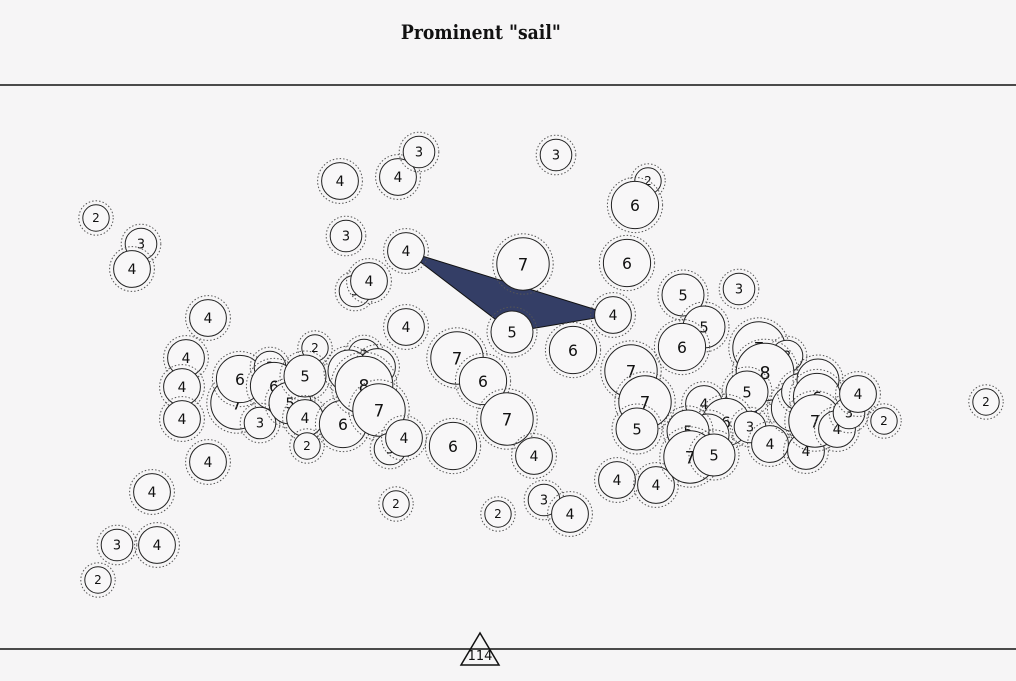 The height and width of the screenshot is (681, 1016). I want to click on node: 7, so click(523, 264).